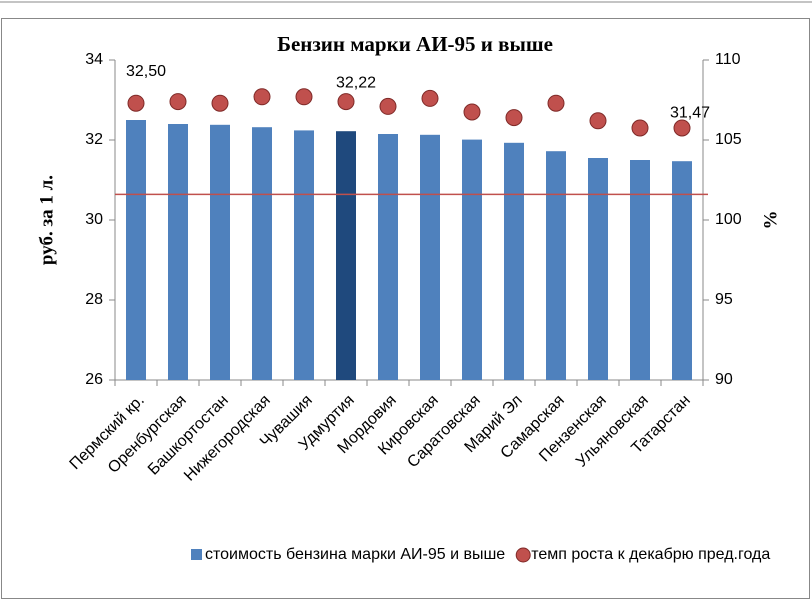 Image resolution: width=812 pixels, height=606 pixels. I want to click on data-label: 32,22, so click(356, 82).